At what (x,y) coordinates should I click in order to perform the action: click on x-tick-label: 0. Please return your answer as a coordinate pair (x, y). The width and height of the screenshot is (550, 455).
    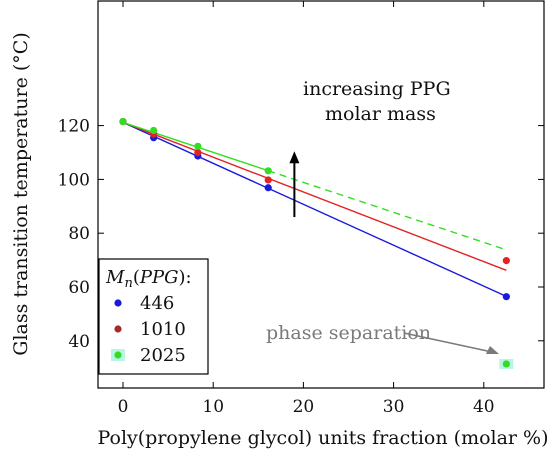
    Looking at the image, I should click on (123, 407).